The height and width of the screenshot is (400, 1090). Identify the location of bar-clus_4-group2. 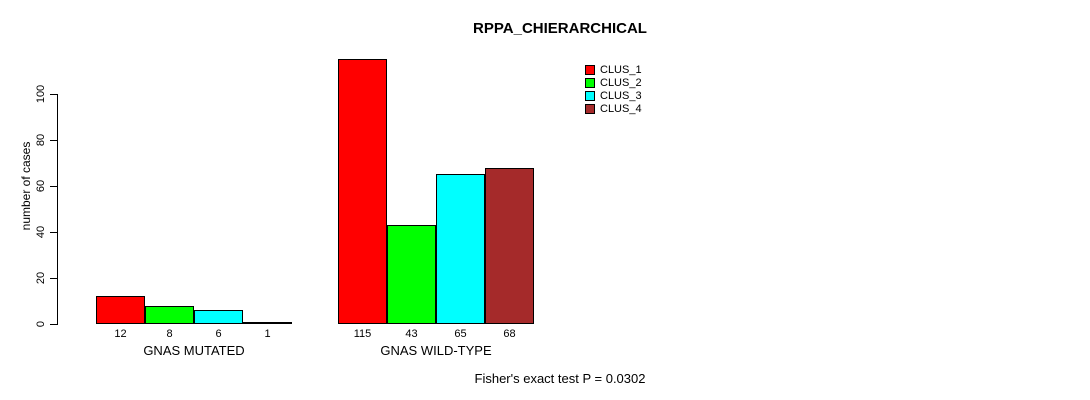
(509, 246).